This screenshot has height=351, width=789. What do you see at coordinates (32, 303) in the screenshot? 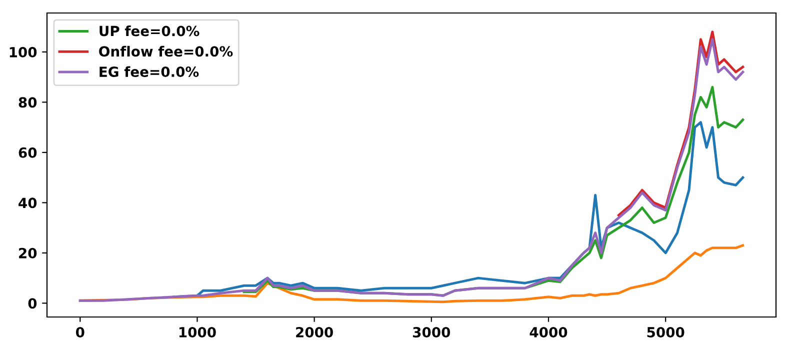
I see `y-tick-label: 0` at bounding box center [32, 303].